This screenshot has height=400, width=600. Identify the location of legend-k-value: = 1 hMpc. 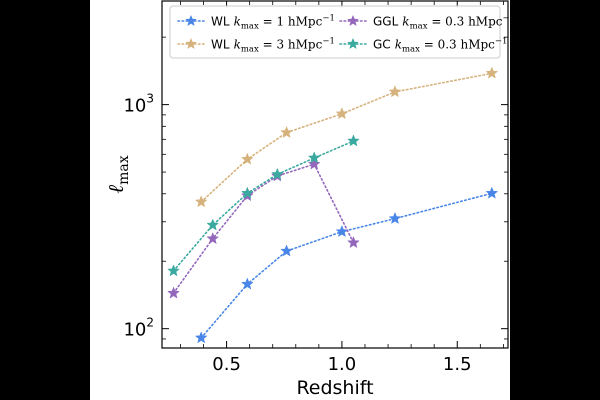
(291, 22).